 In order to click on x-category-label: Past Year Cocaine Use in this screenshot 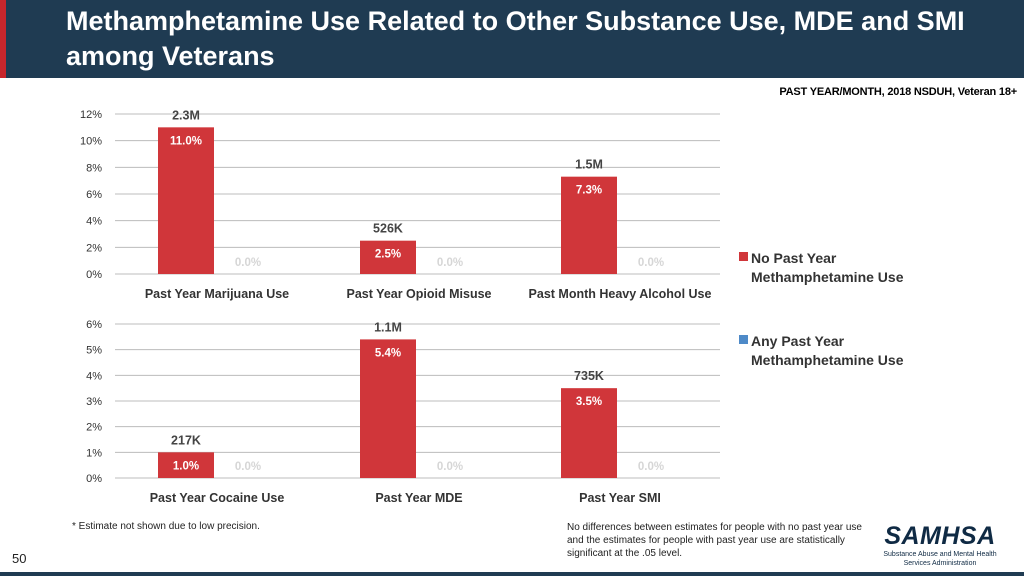, I will do `click(217, 498)`.